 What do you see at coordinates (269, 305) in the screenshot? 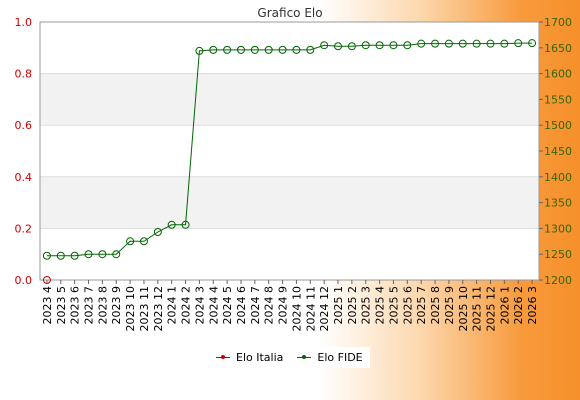
I see `x-tick-label: 2024 8` at bounding box center [269, 305].